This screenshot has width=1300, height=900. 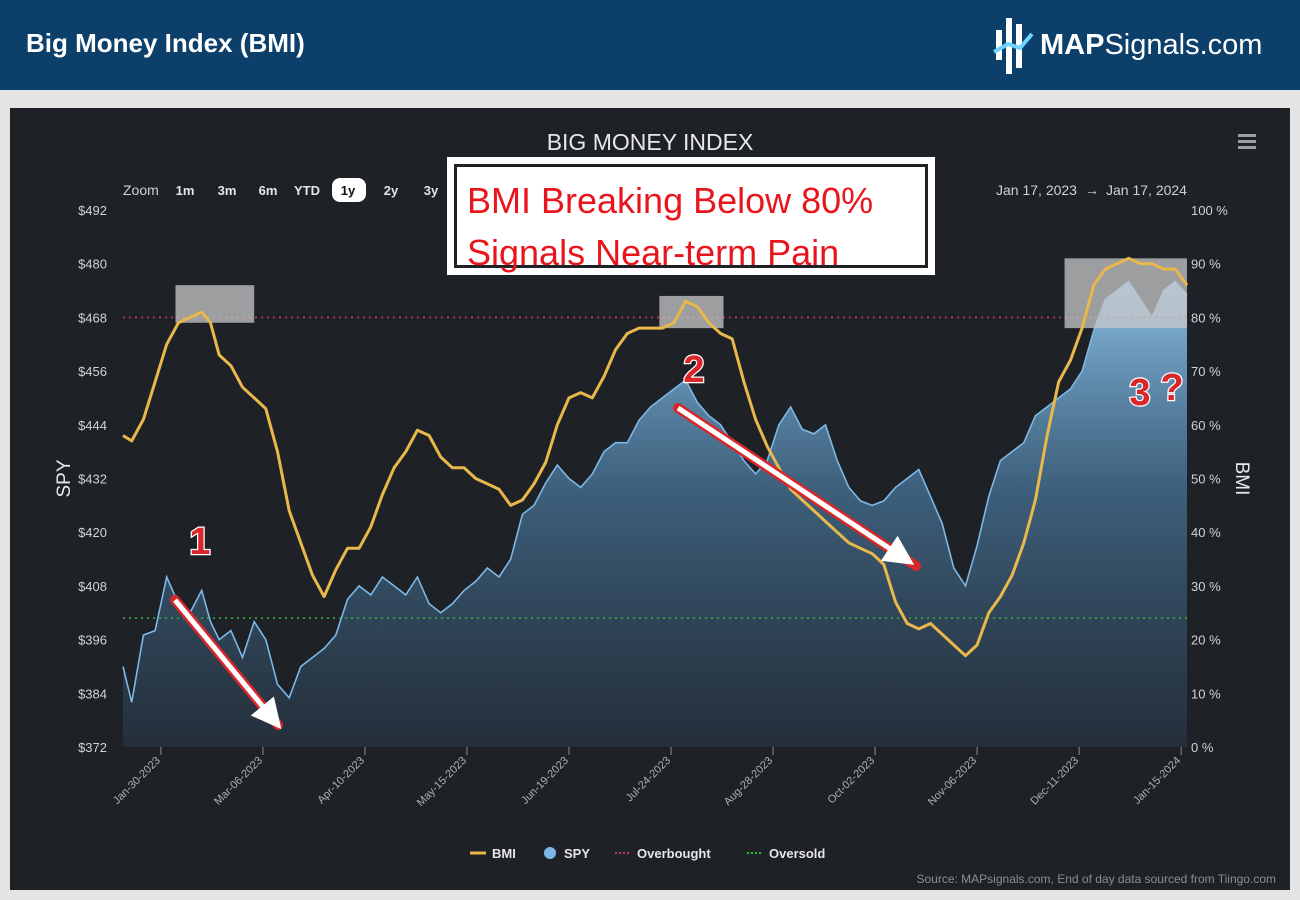 I want to click on brand-name: MAPSignals.com, so click(x=1151, y=44).